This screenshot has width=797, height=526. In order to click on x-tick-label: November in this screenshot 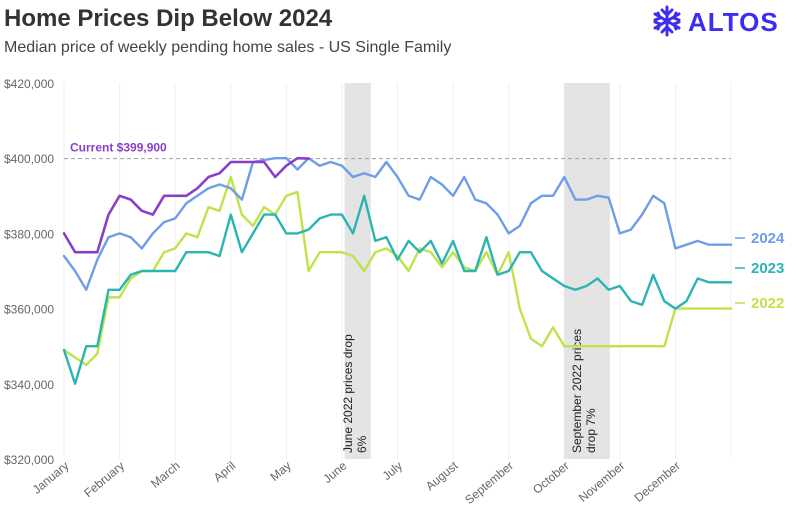, I will do `click(601, 482)`.